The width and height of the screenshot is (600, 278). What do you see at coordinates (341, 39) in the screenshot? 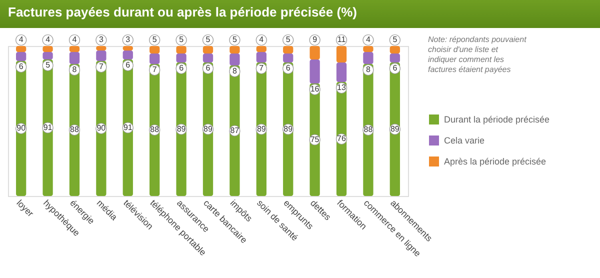
I see `data-label: 11` at bounding box center [341, 39].